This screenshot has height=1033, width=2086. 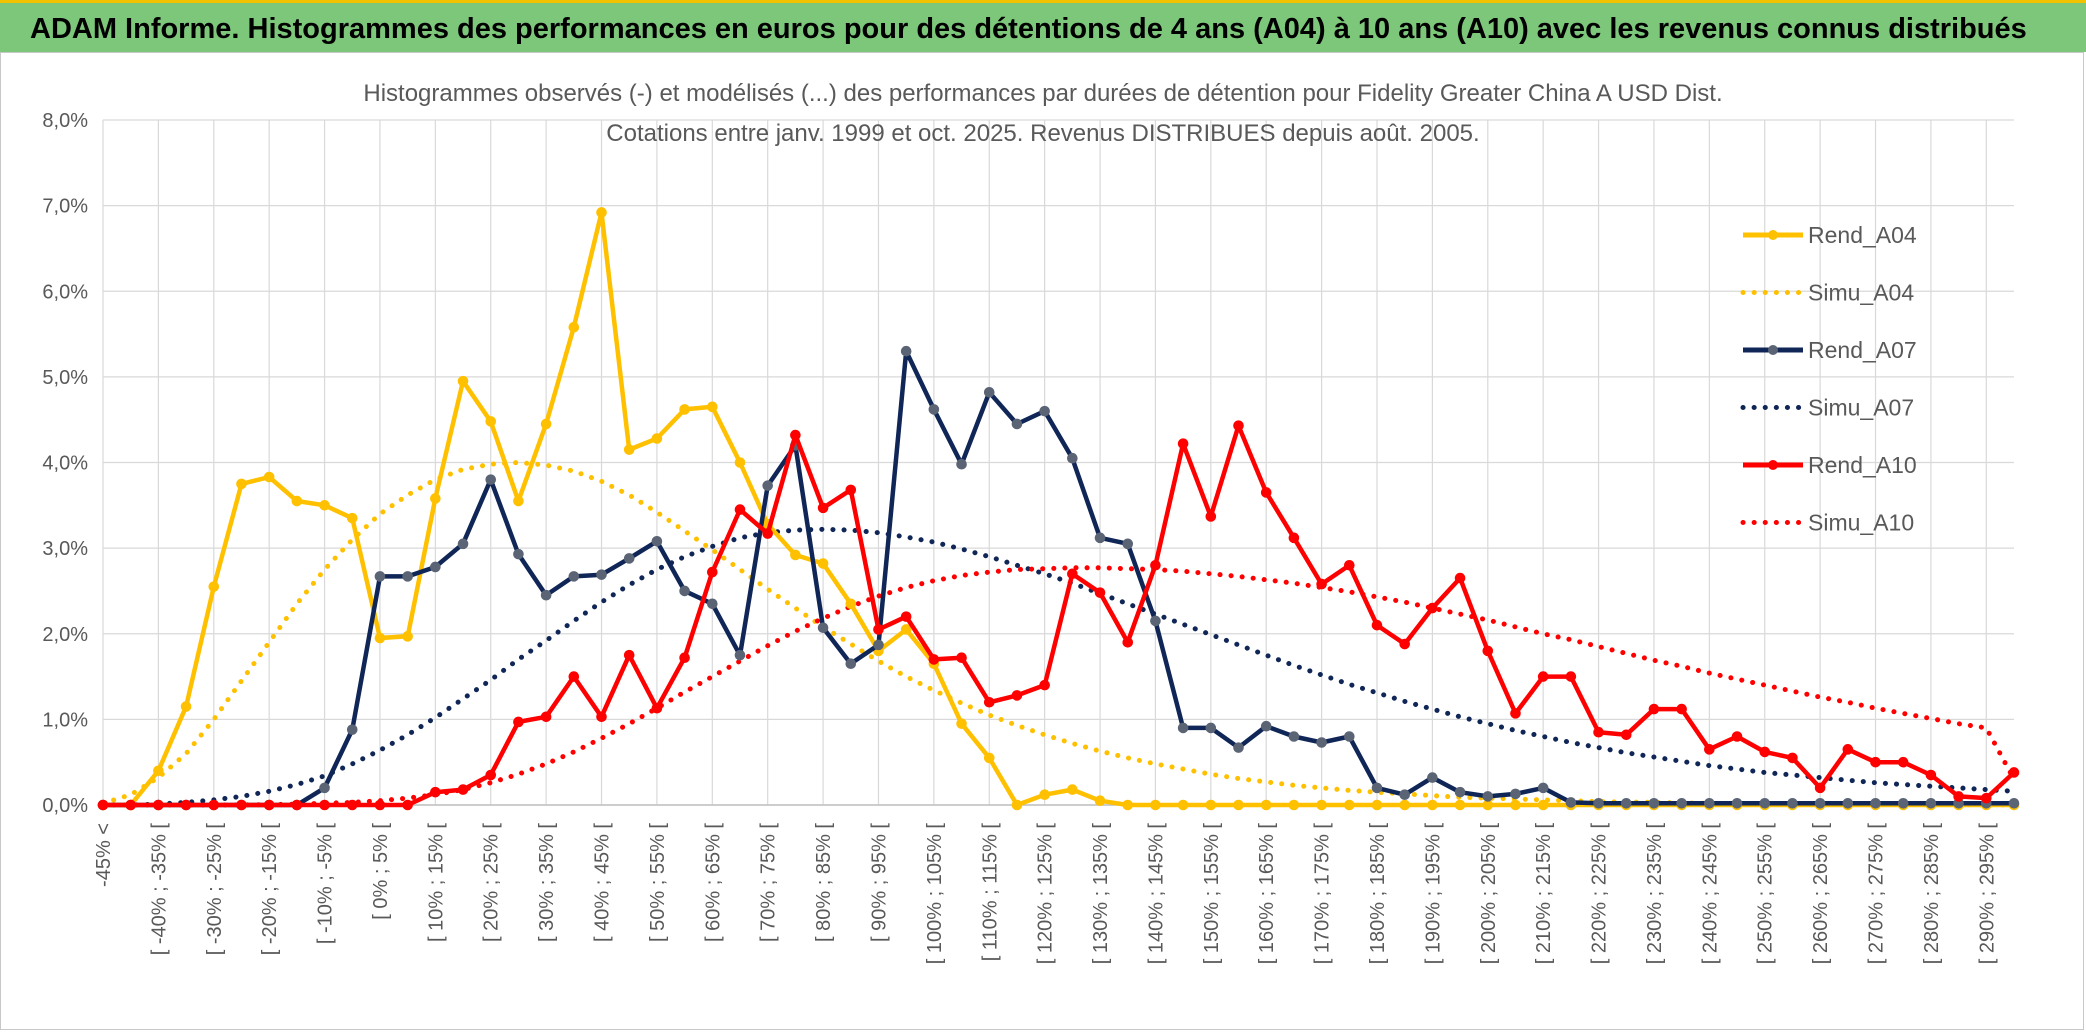 I want to click on x-tick-label: [ -10% ; -5% [, so click(x=326, y=884).